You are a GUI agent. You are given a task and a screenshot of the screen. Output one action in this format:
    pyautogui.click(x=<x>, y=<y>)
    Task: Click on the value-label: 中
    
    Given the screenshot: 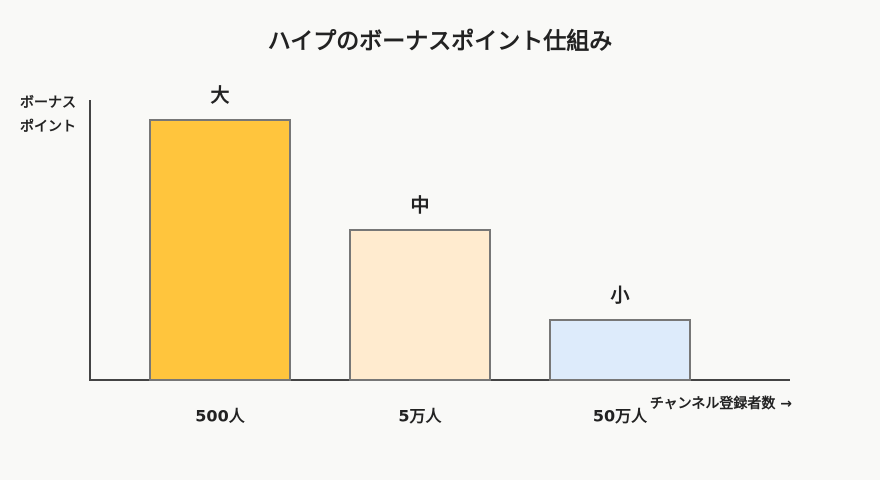 What is the action you would take?
    pyautogui.click(x=419, y=205)
    